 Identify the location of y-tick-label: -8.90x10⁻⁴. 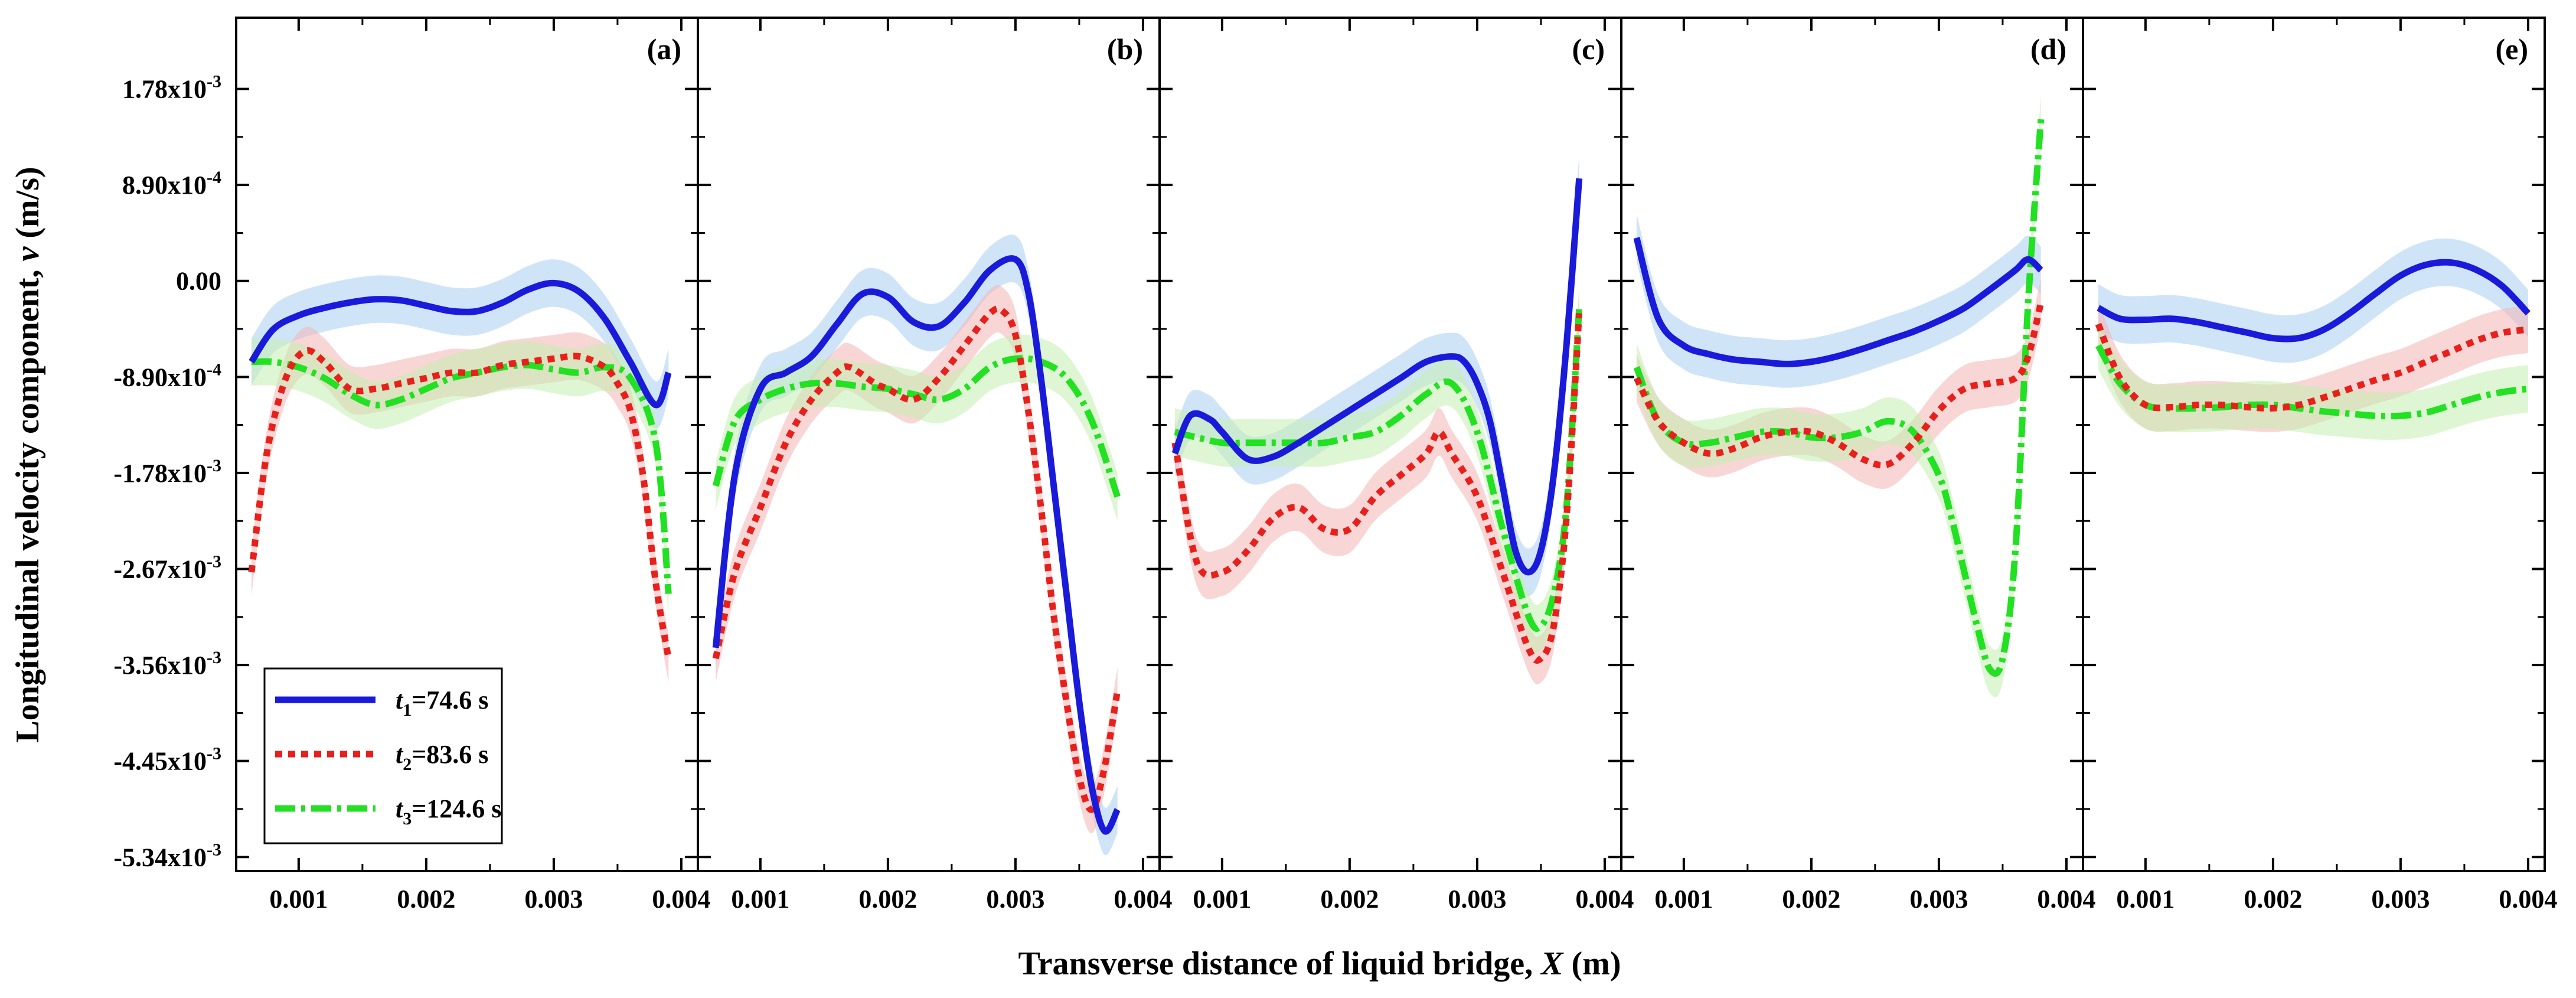
(167, 376).